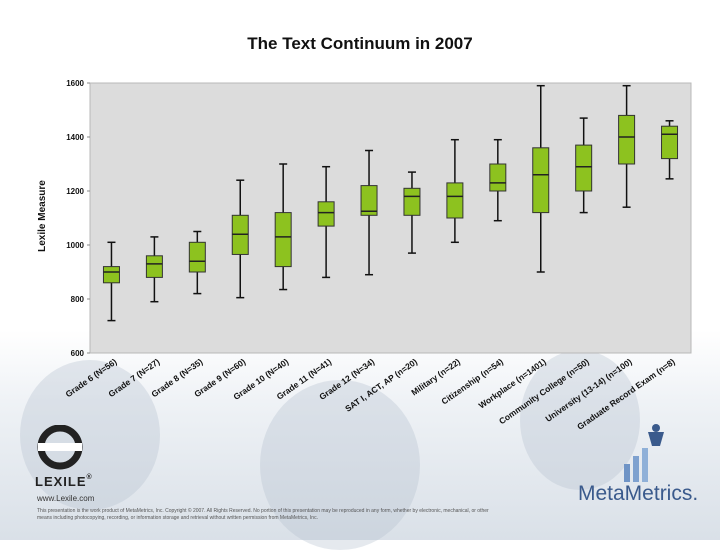 The height and width of the screenshot is (550, 720). I want to click on lexile-wordmark: LEXILE®, so click(64, 481).